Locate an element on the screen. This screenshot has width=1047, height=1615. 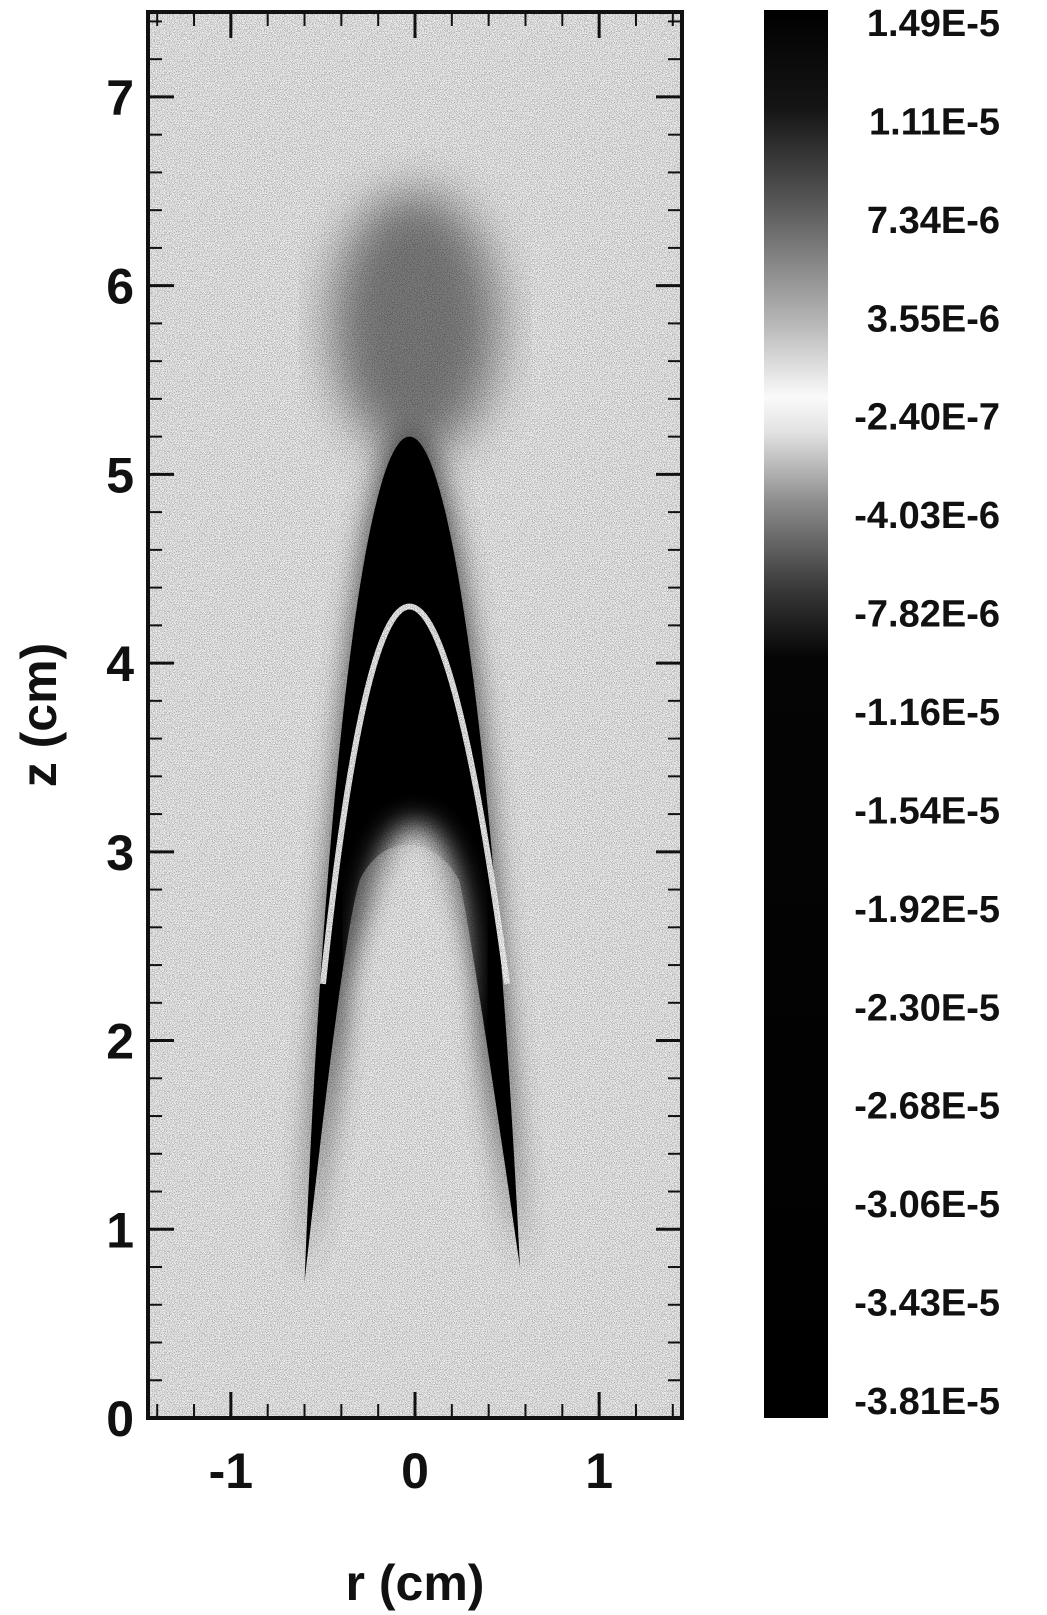
x-tick-label: 0 is located at coordinates (415, 1471).